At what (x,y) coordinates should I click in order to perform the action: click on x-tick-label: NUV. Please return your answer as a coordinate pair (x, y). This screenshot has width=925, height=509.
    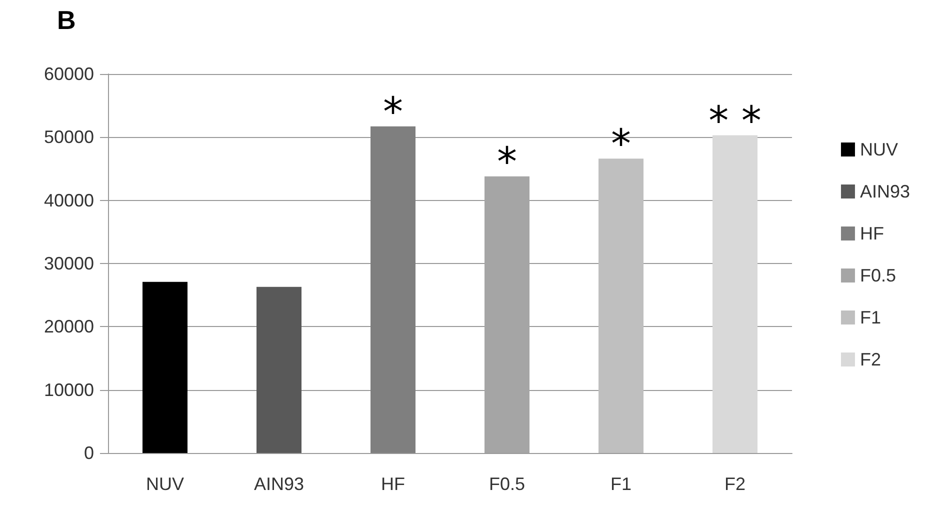
    Looking at the image, I should click on (165, 484).